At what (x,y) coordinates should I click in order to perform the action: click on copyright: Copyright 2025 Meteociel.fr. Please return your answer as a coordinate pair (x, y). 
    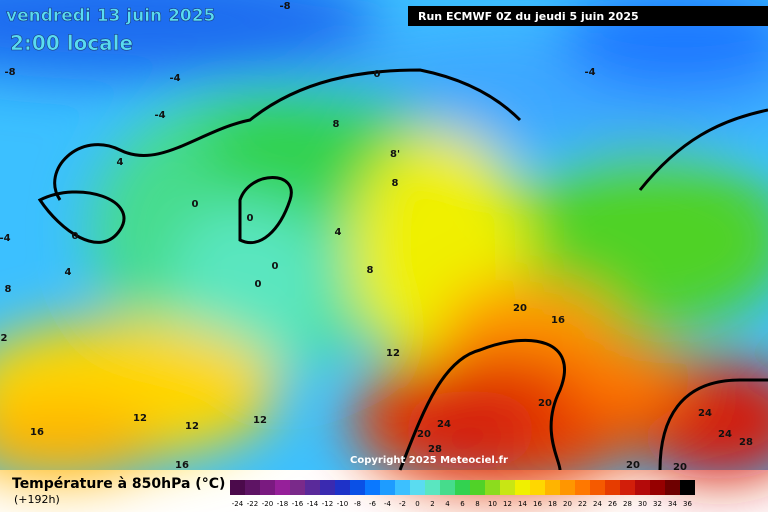
    Looking at the image, I should click on (429, 460).